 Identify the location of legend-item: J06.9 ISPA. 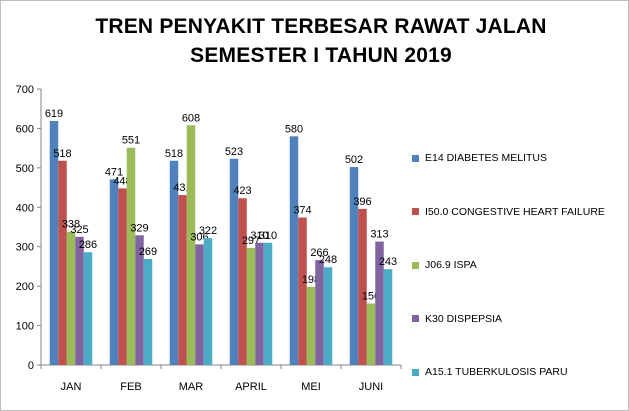
(444, 265).